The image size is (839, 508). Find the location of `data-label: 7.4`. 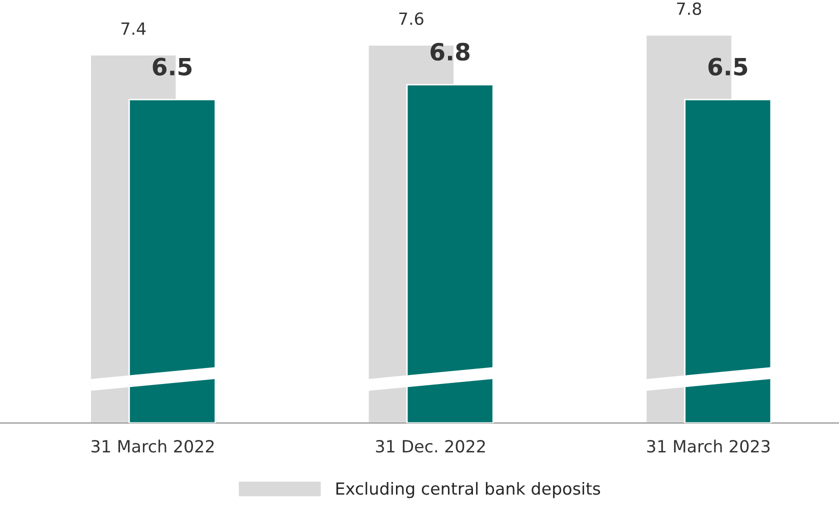

data-label: 7.4 is located at coordinates (133, 28).